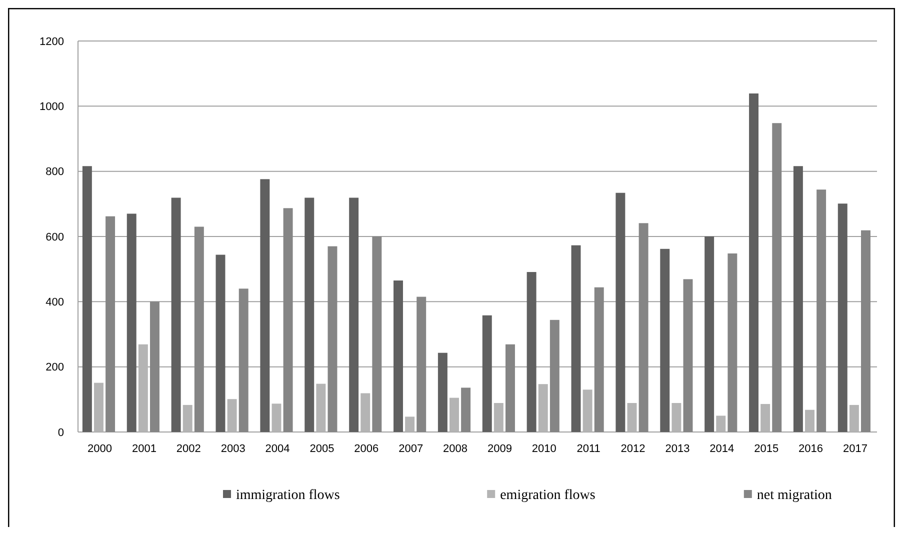  I want to click on legend-label: net migration, so click(794, 495).